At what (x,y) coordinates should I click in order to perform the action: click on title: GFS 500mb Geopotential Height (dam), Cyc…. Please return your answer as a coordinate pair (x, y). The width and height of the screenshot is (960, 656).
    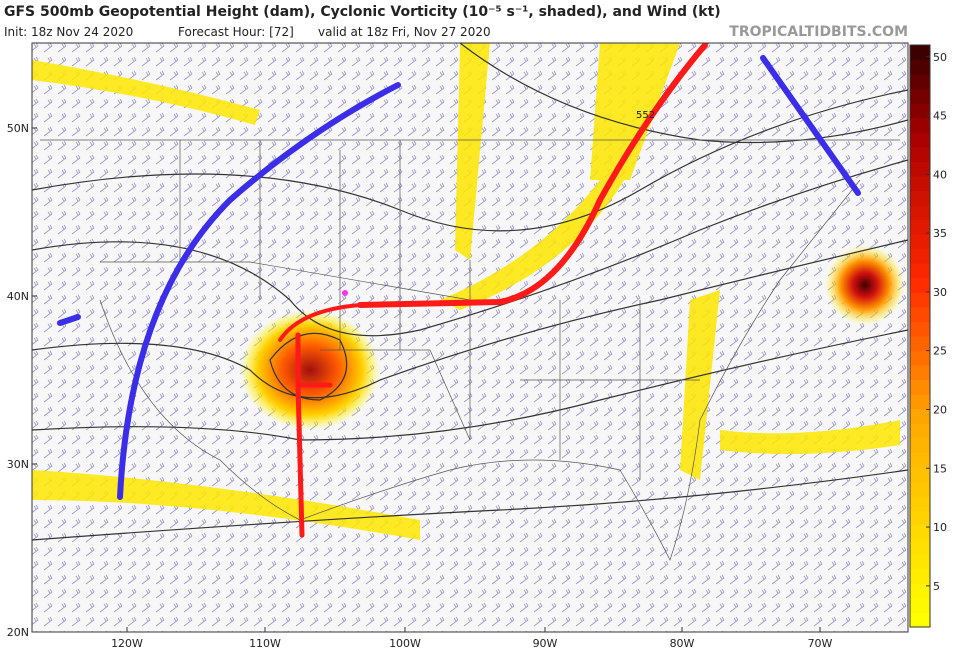
    Looking at the image, I should click on (362, 12).